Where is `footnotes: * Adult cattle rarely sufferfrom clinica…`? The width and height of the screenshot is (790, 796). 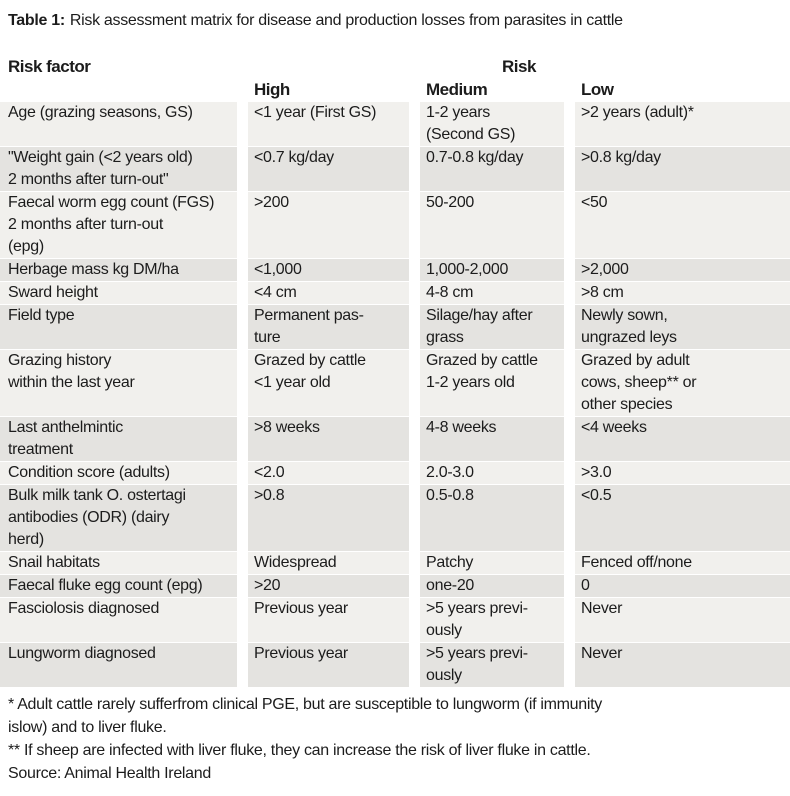 footnotes: * Adult cattle rarely sufferfrom clinica… is located at coordinates (395, 736).